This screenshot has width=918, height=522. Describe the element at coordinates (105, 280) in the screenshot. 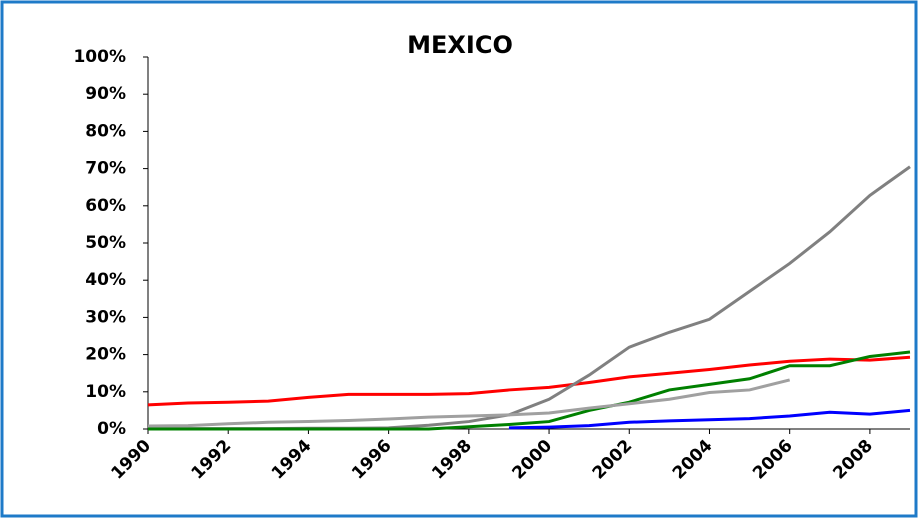

I see `y-tick-label: 40%` at that location.